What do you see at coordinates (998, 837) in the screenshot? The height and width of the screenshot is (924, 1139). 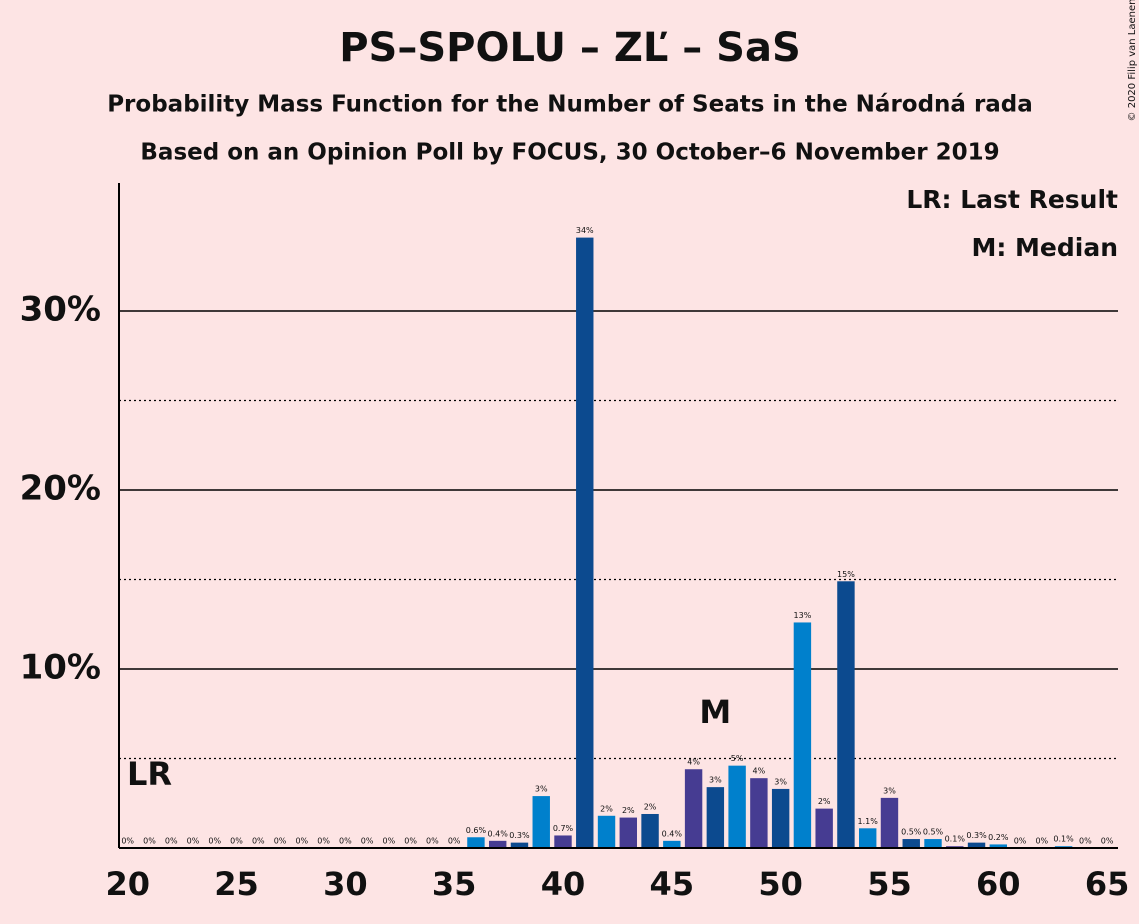 I see `value-label: 0.2%` at bounding box center [998, 837].